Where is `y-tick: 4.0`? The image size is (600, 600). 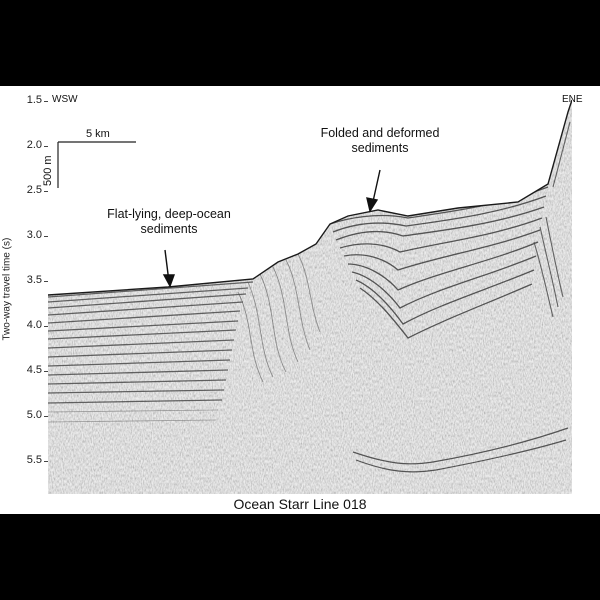
y-tick: 4.0 is located at coordinates (34, 325).